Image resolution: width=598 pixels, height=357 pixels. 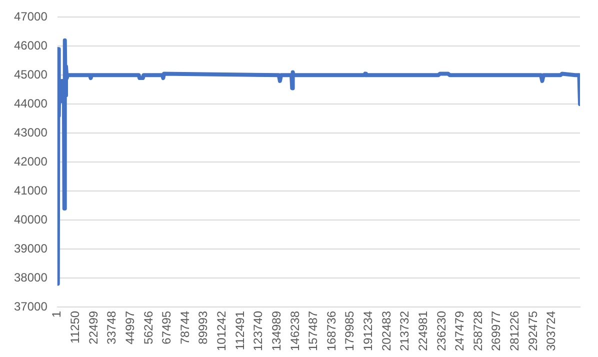 What do you see at coordinates (349, 331) in the screenshot?
I see `x-tick-label: 179985` at bounding box center [349, 331].